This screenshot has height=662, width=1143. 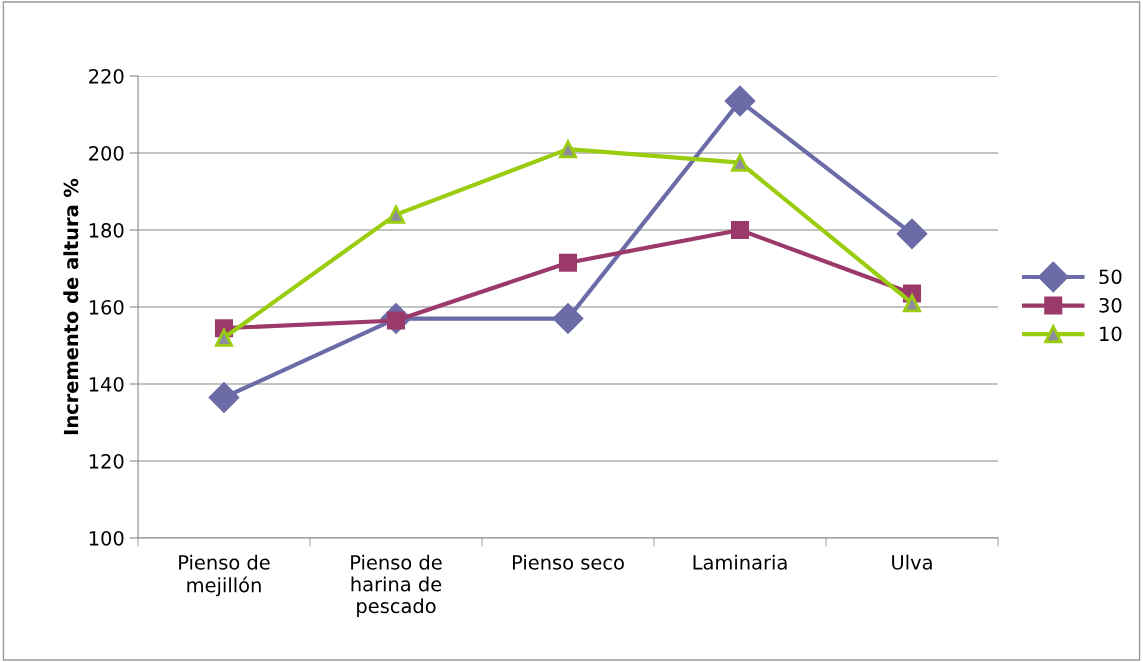 I want to click on y-tick-label: 140, so click(x=106, y=384).